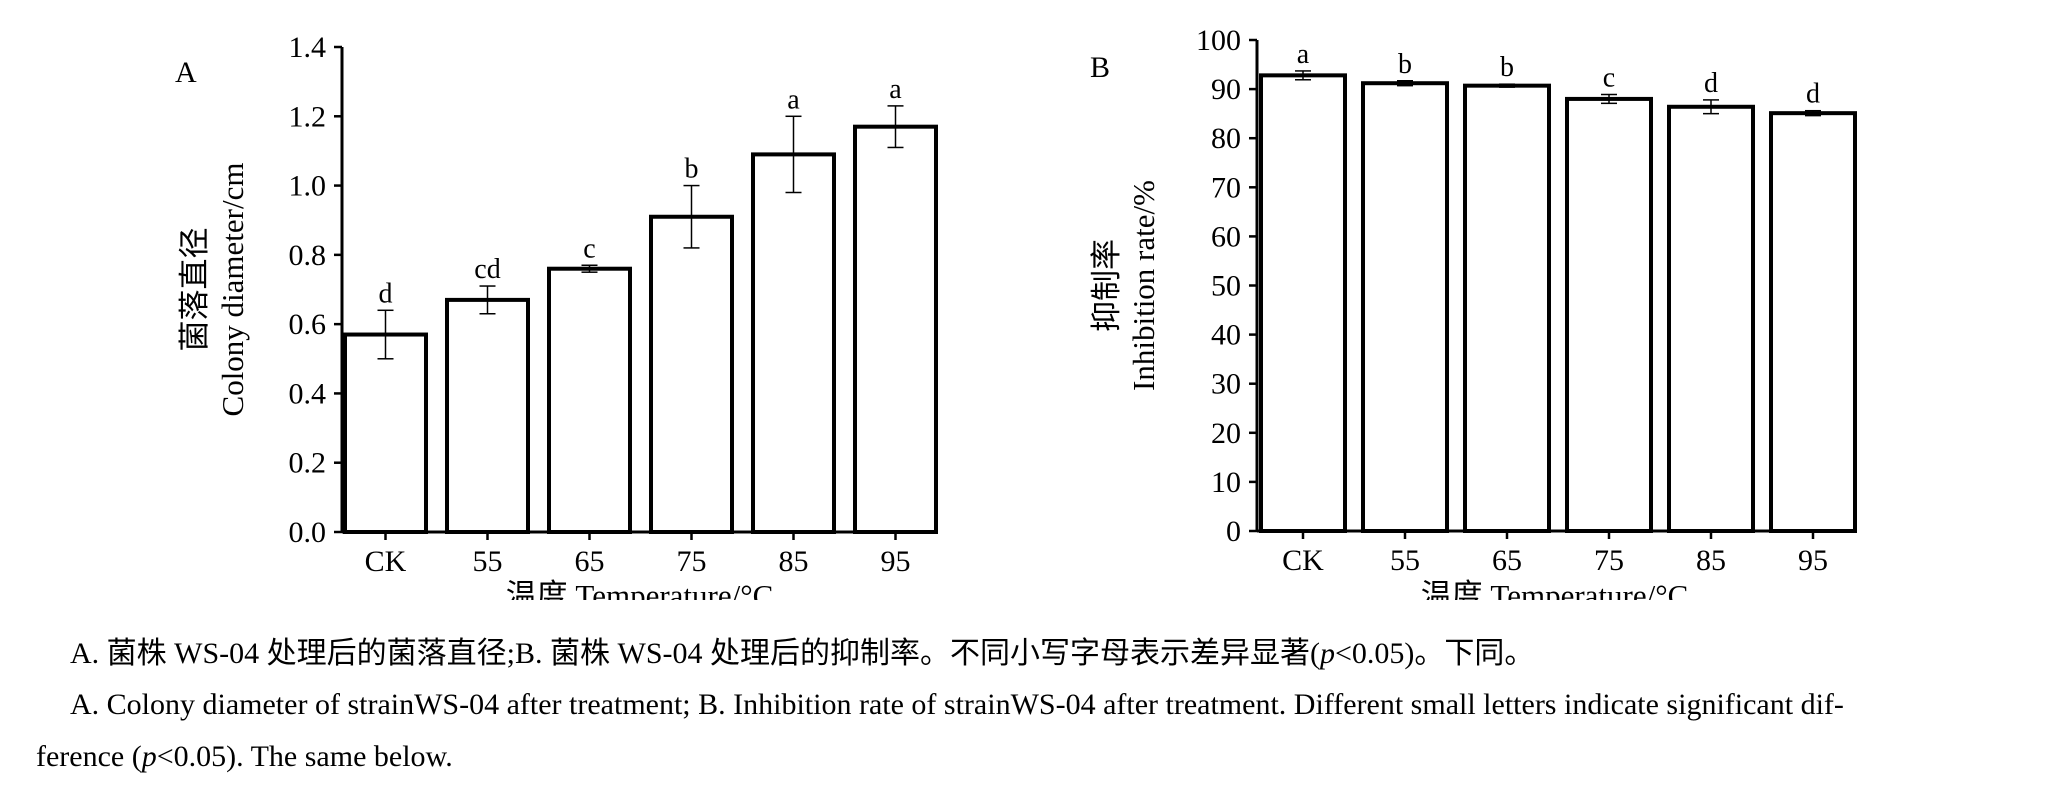 The width and height of the screenshot is (2072, 788). I want to click on panel-b-y-tick-label: 30, so click(1226, 384).